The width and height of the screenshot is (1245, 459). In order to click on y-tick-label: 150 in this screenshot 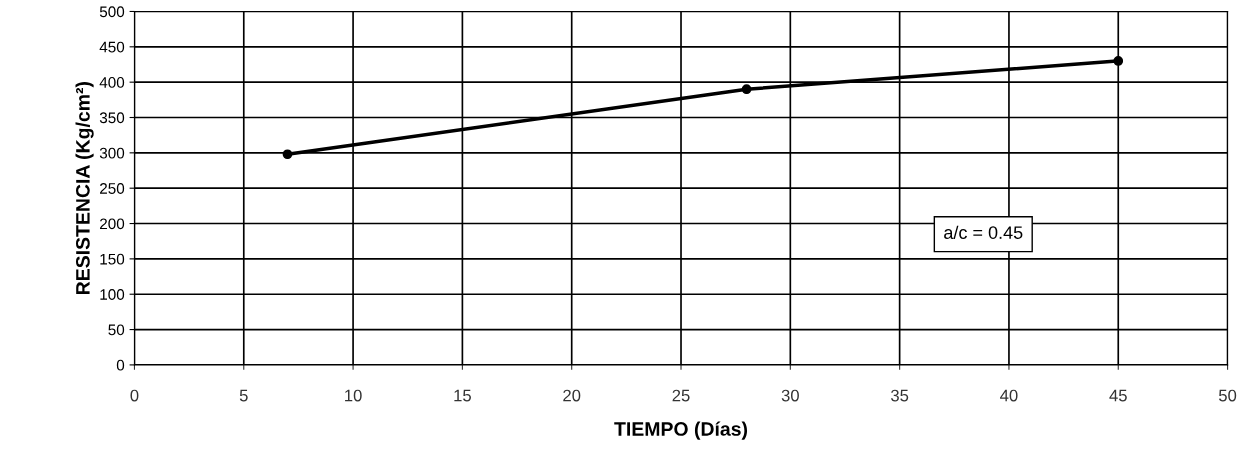, I will do `click(112, 259)`.